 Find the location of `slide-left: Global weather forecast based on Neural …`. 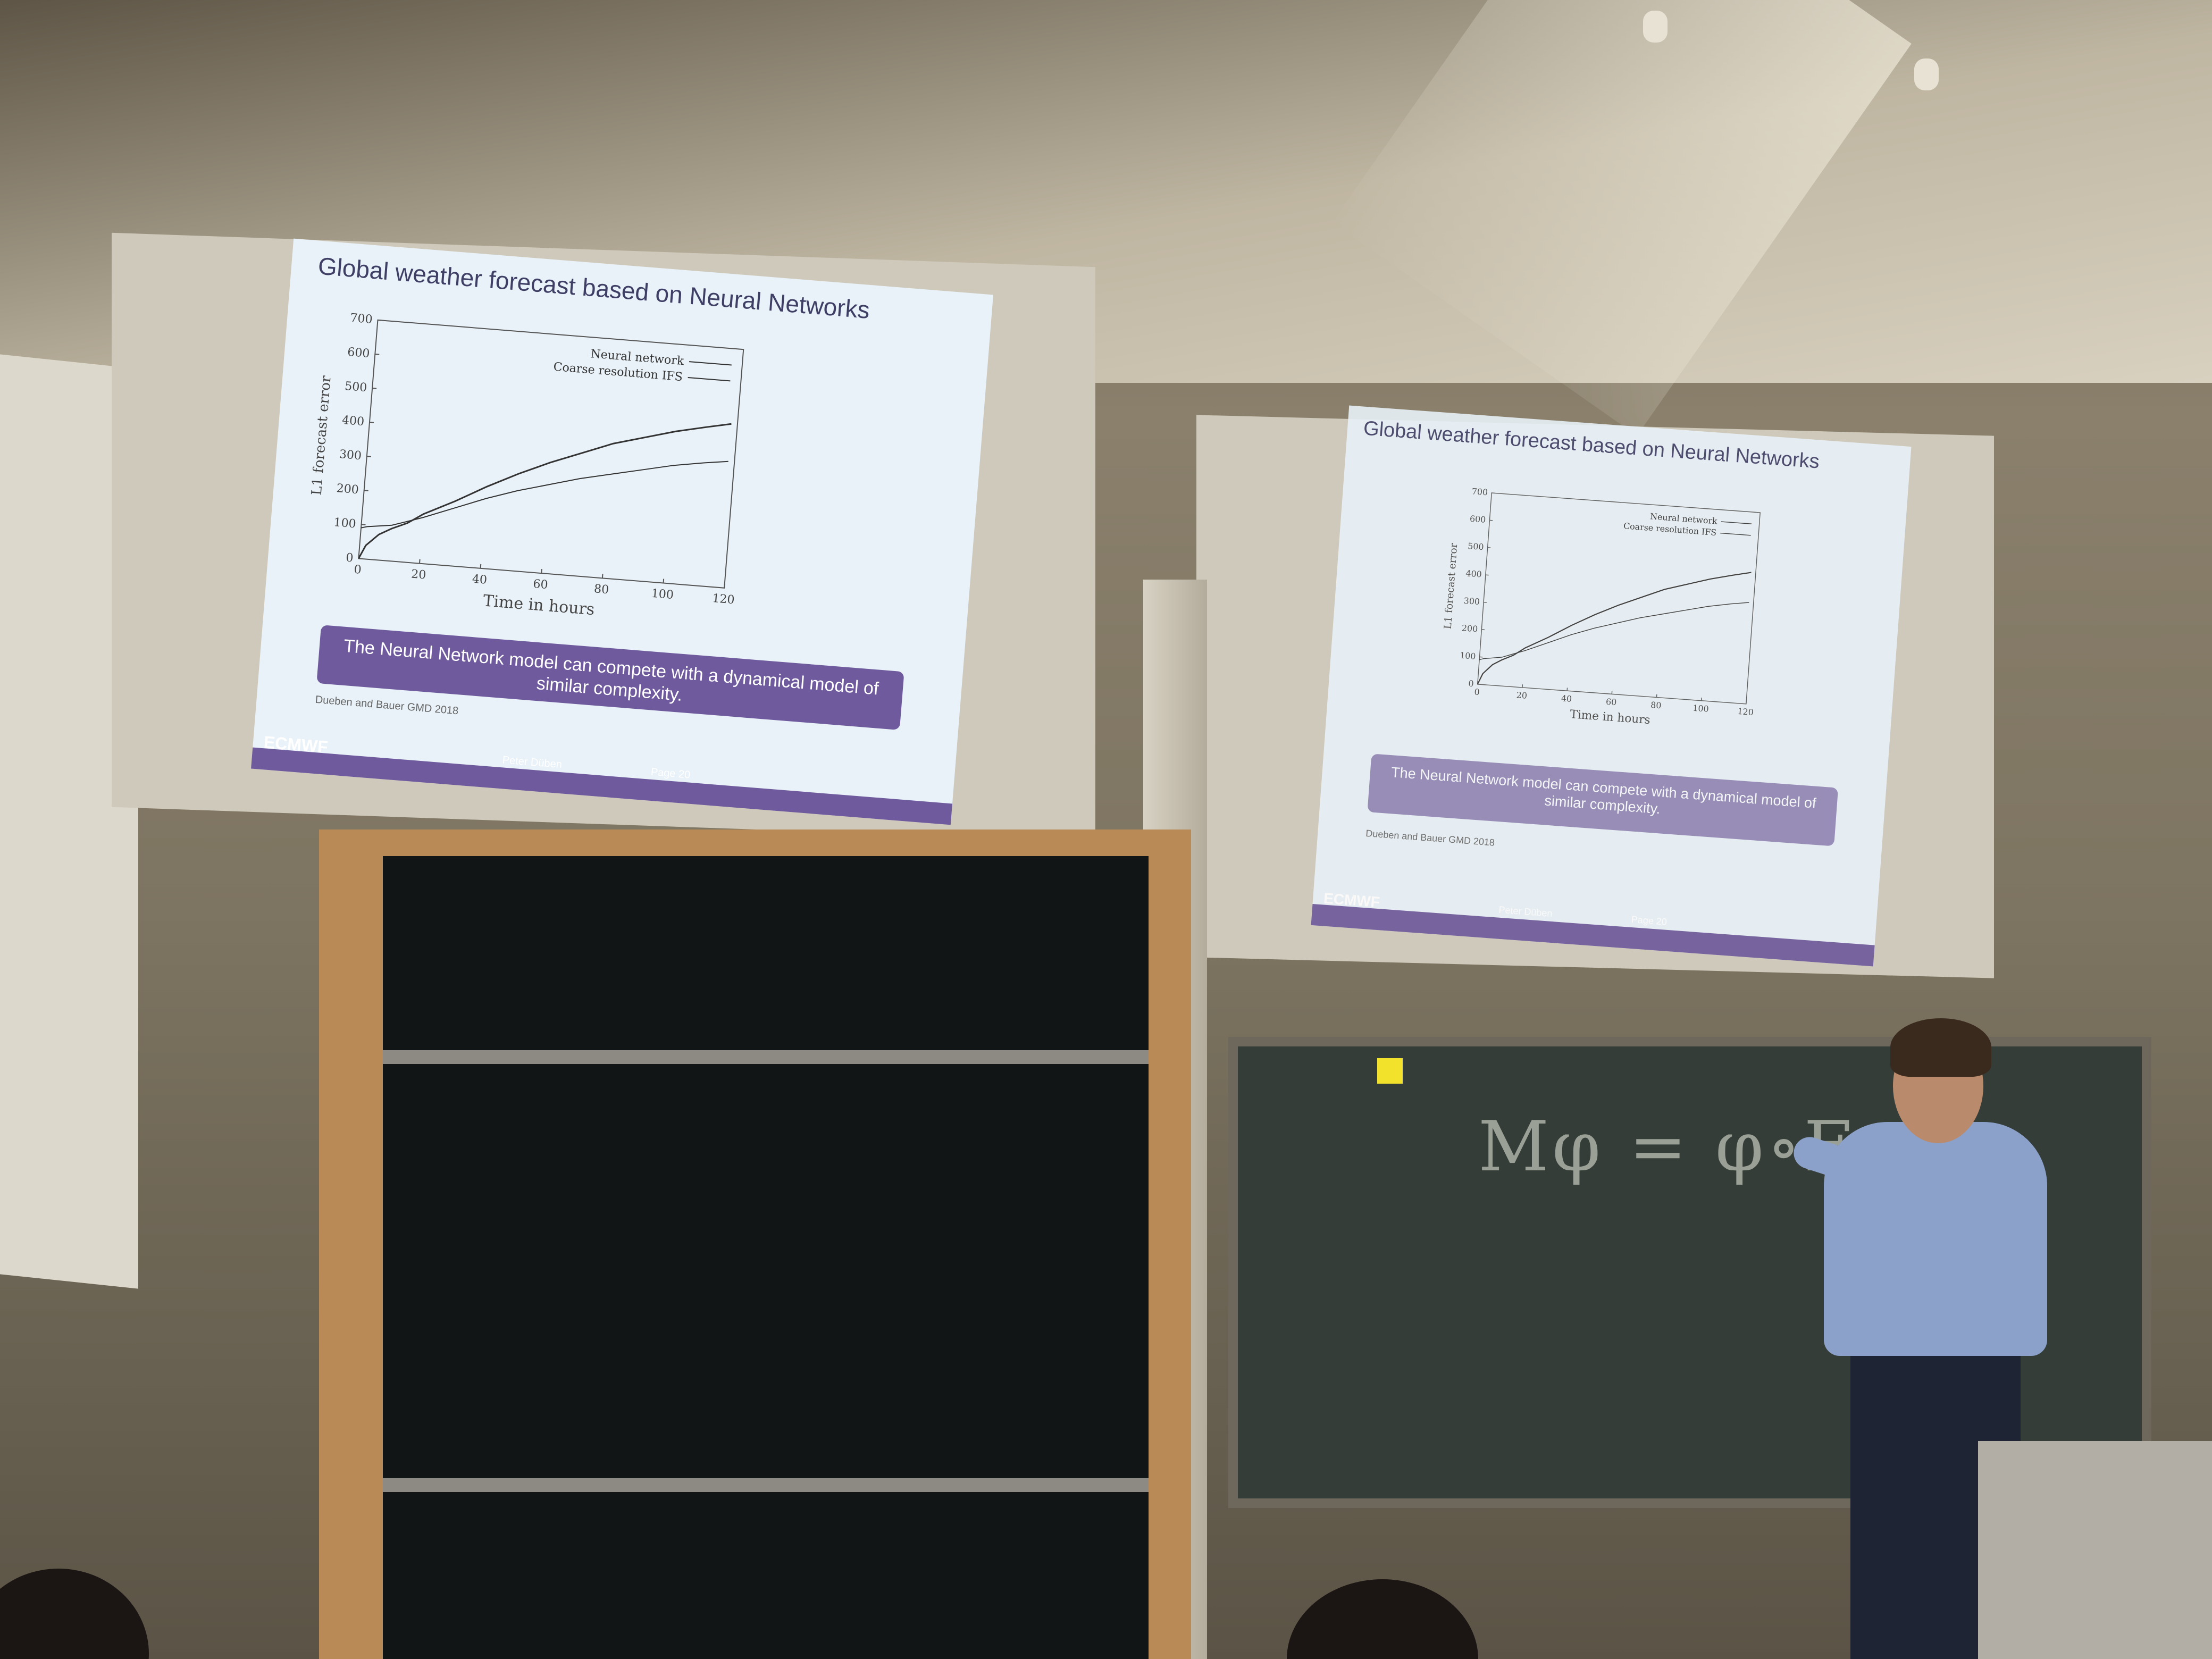

slide-left: Global weather forecast based on Neural … is located at coordinates (622, 531).